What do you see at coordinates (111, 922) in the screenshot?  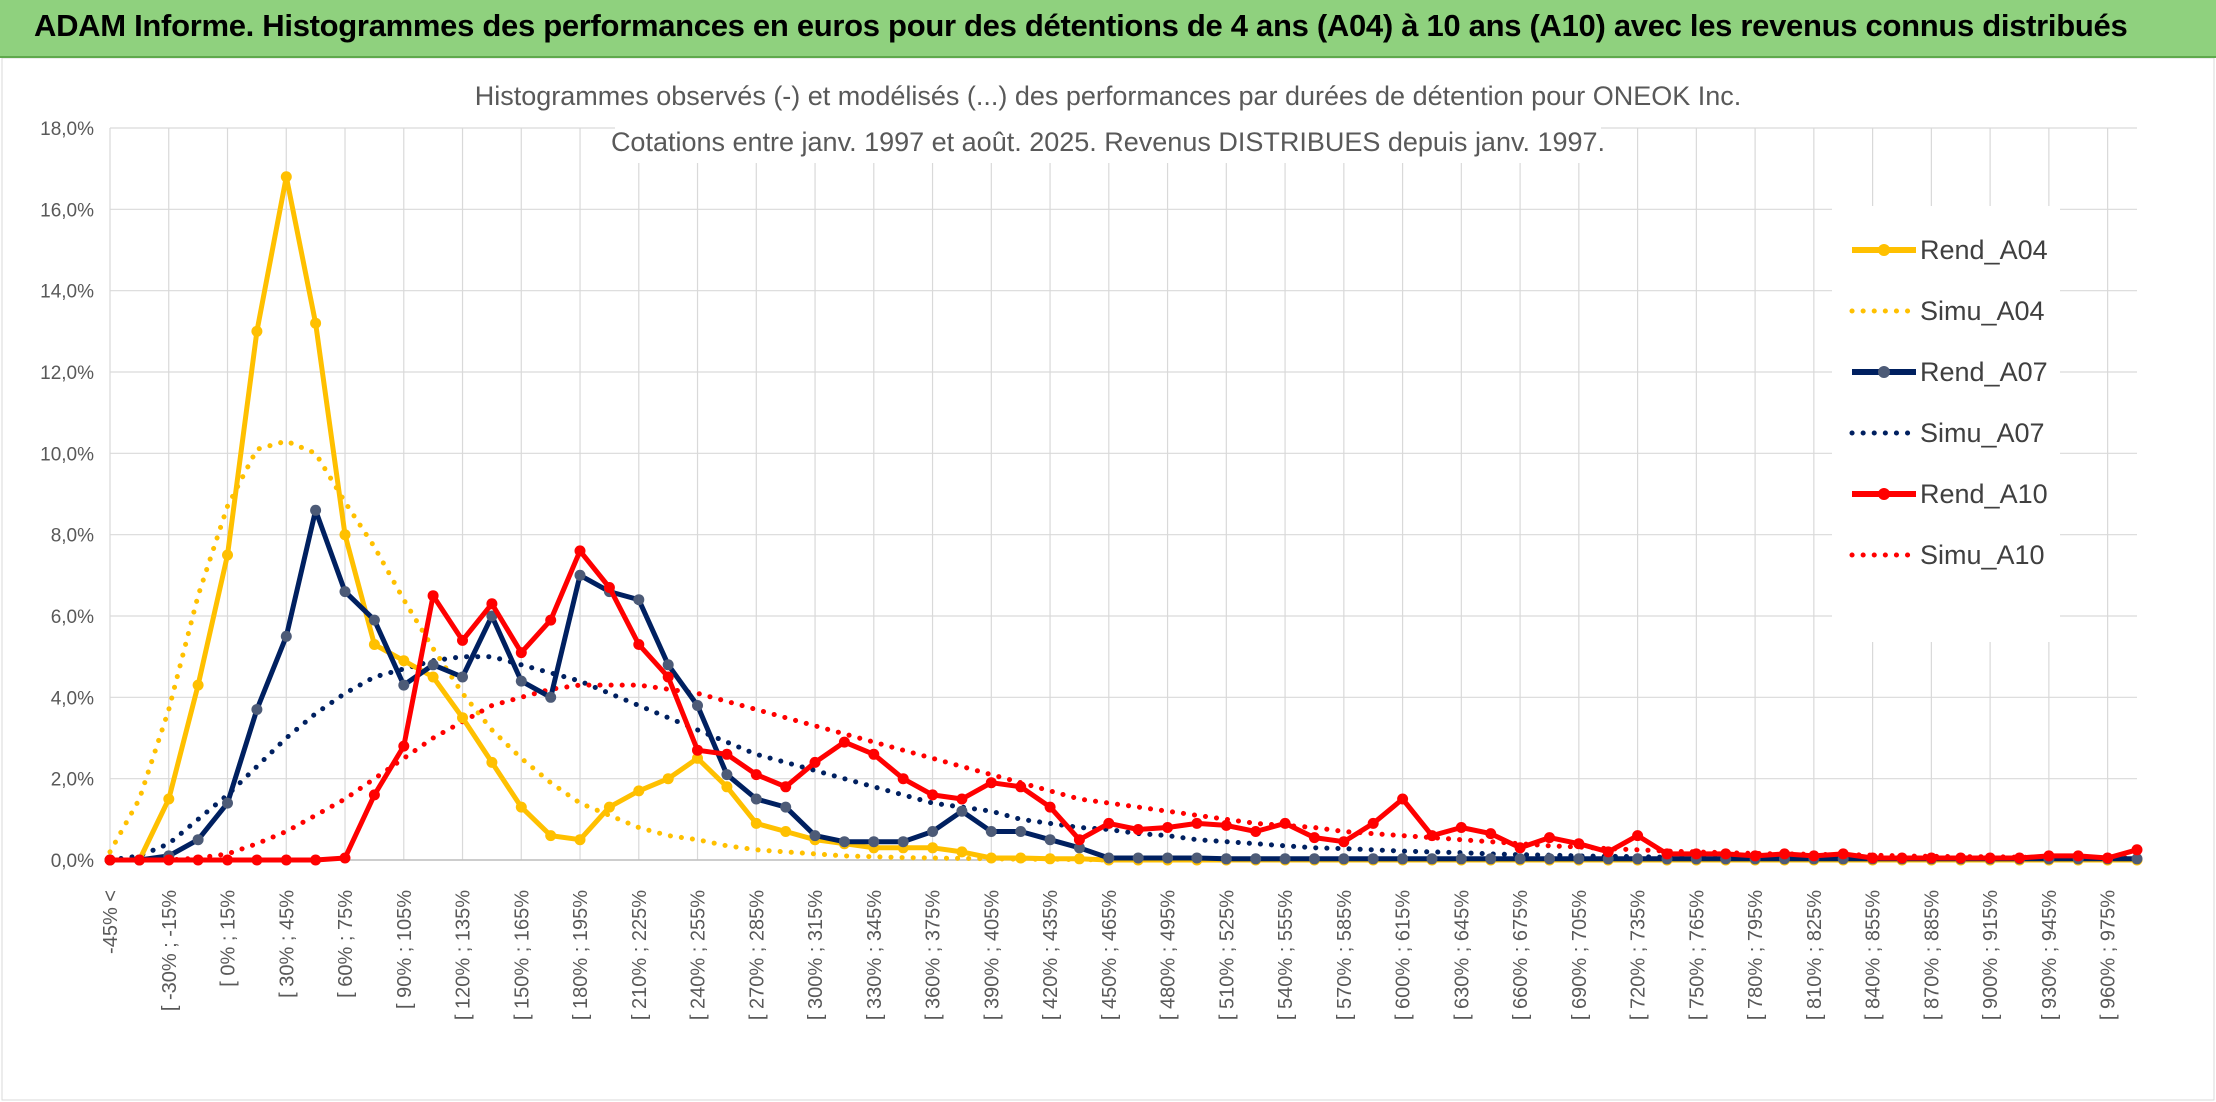 I see `x-tick-label: -45% <` at bounding box center [111, 922].